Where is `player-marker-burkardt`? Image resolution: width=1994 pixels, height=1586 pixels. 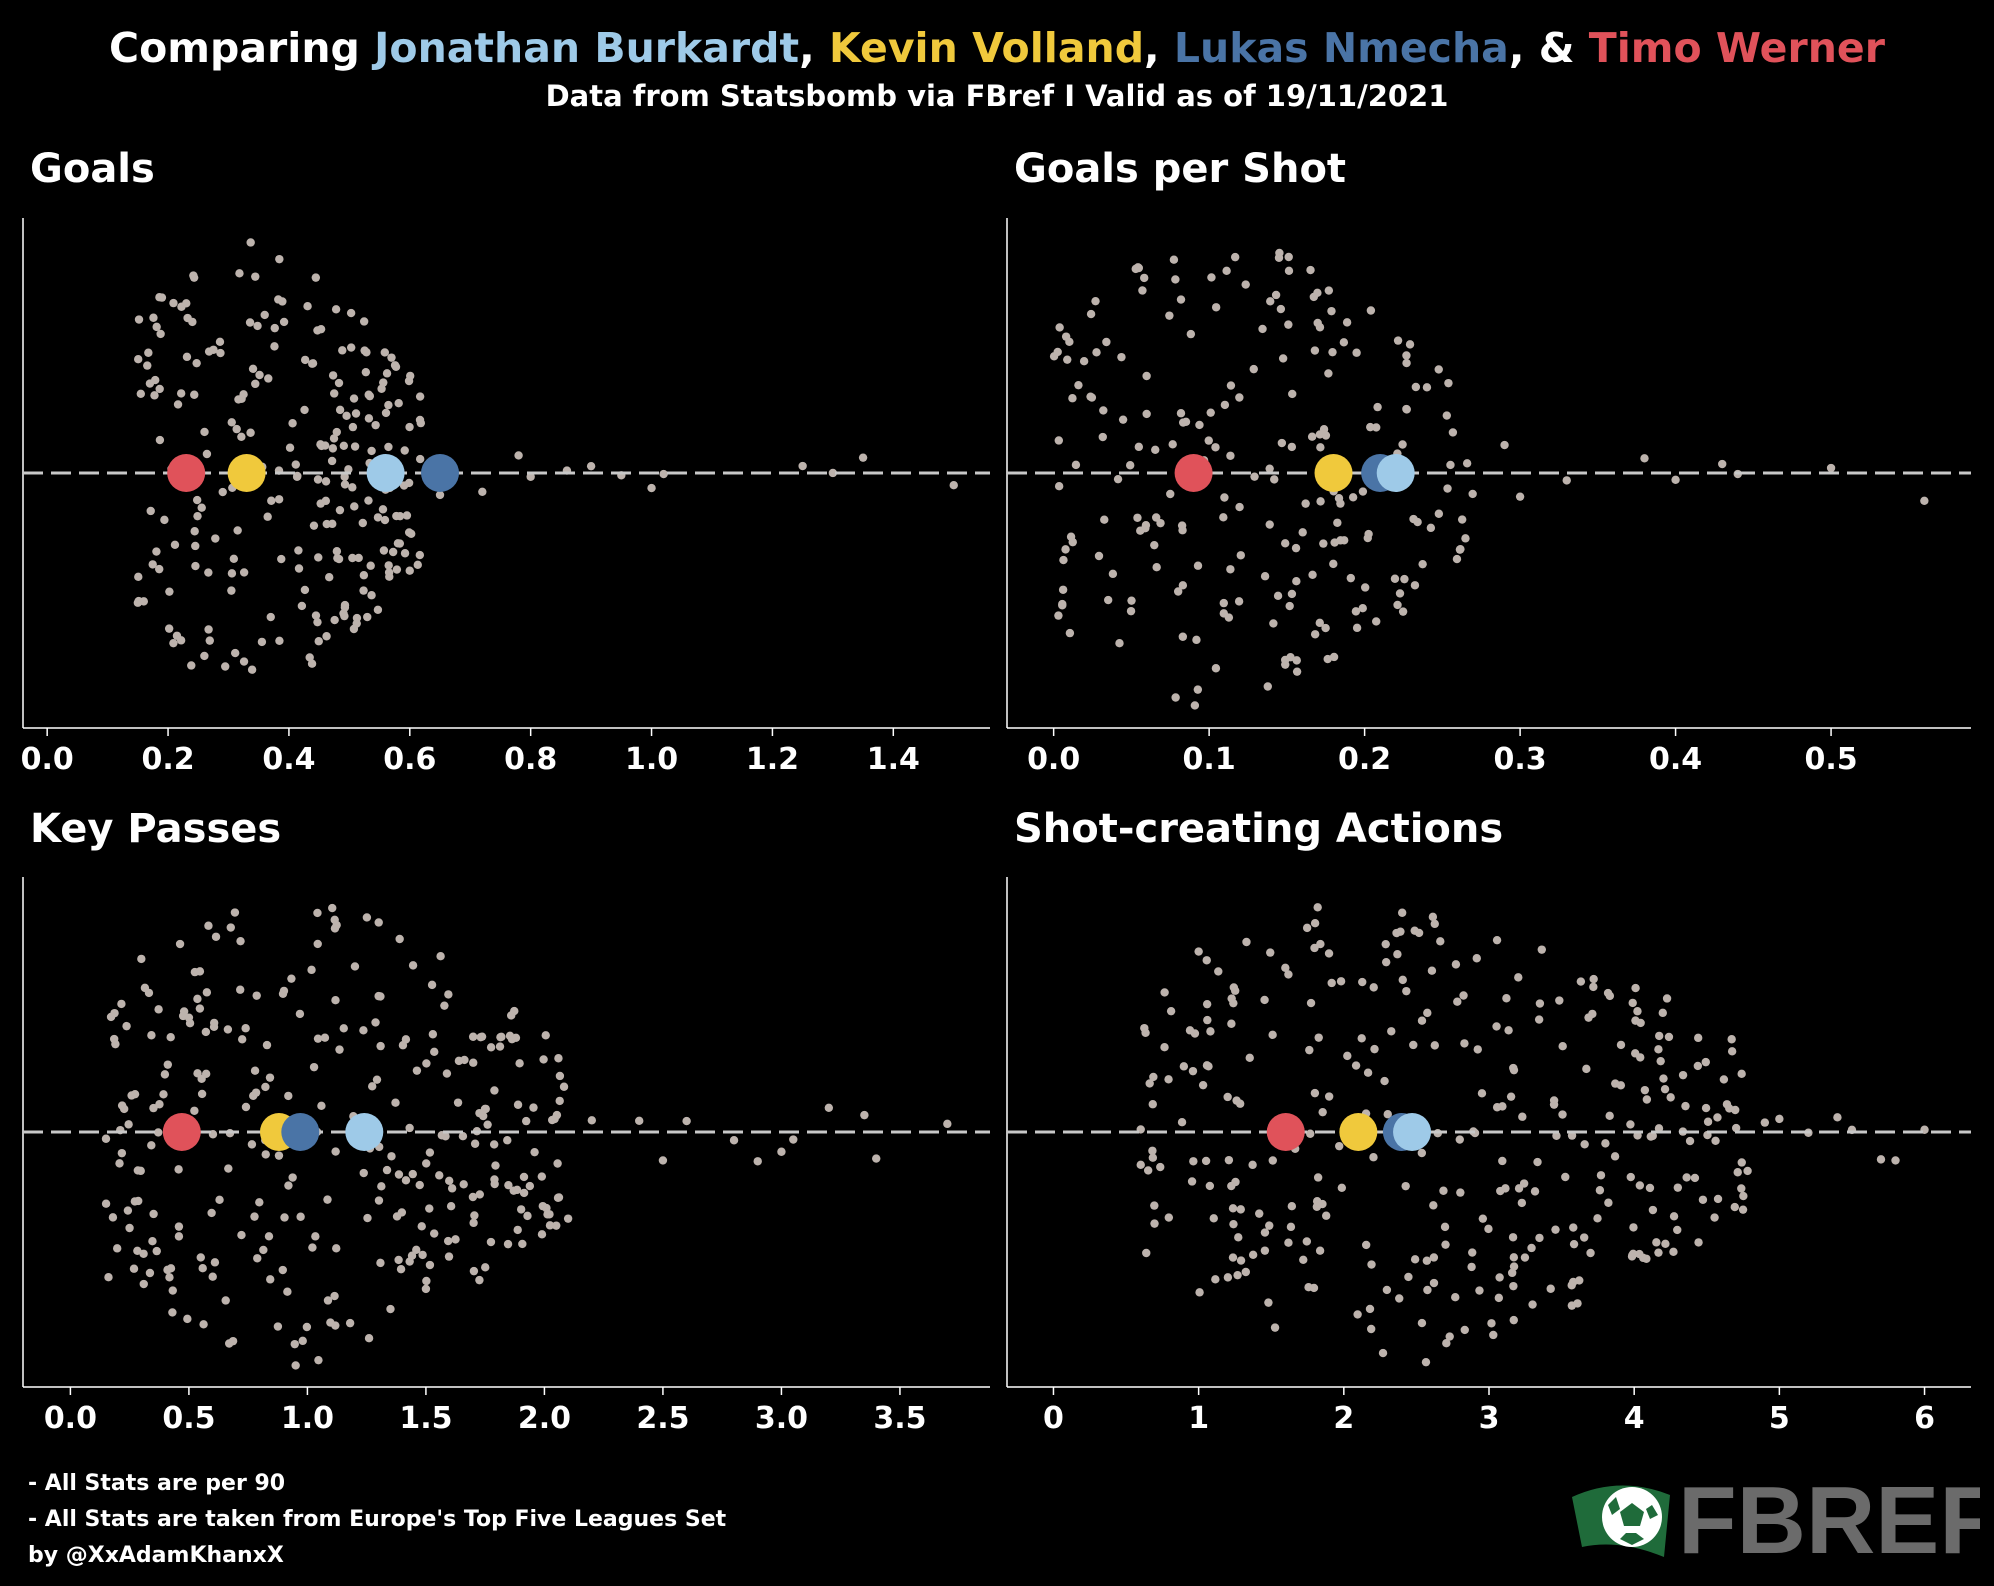 player-marker-burkardt is located at coordinates (364, 1132).